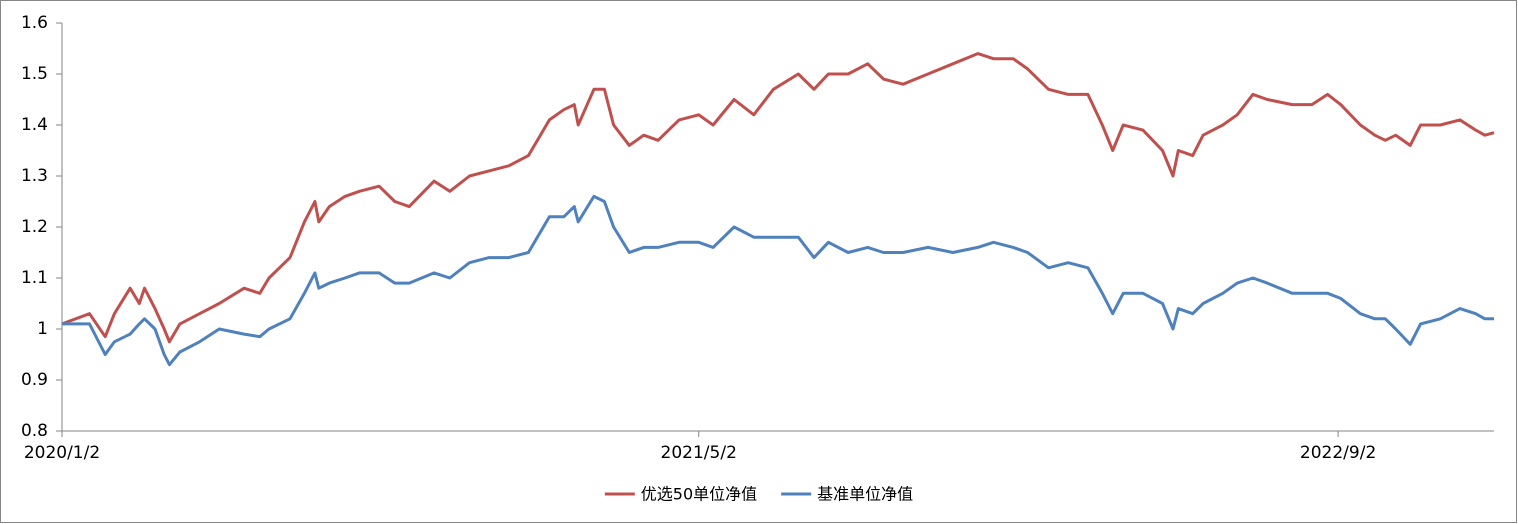 The height and width of the screenshot is (524, 1518). Describe the element at coordinates (34, 74) in the screenshot. I see `y-tick-label: 1.5` at that location.